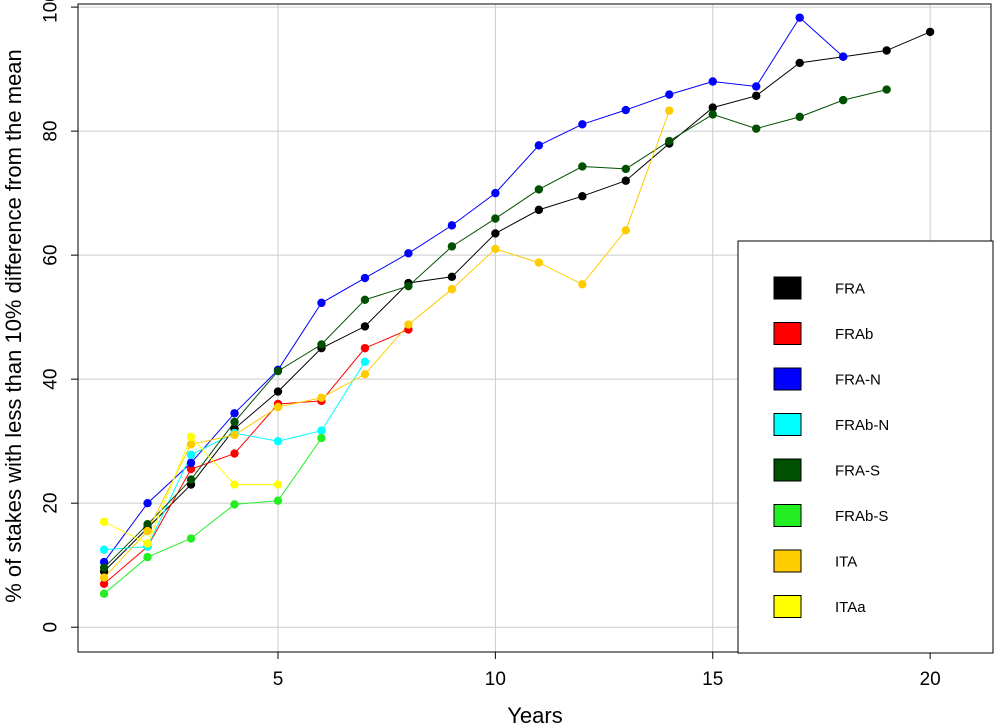 This screenshot has width=994, height=727. I want to click on y-tick-label: 40, so click(51, 379).